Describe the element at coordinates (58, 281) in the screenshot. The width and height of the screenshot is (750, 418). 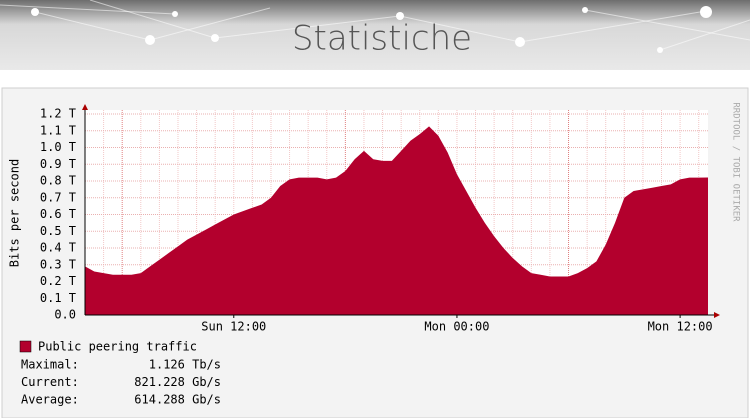
I see `y-tick-label: 0.2 T` at that location.